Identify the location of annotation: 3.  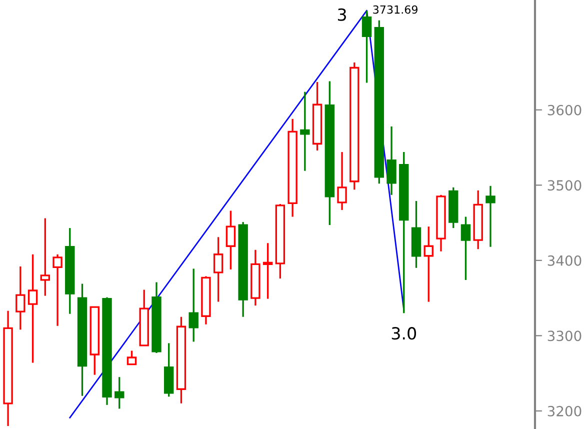
(342, 14).